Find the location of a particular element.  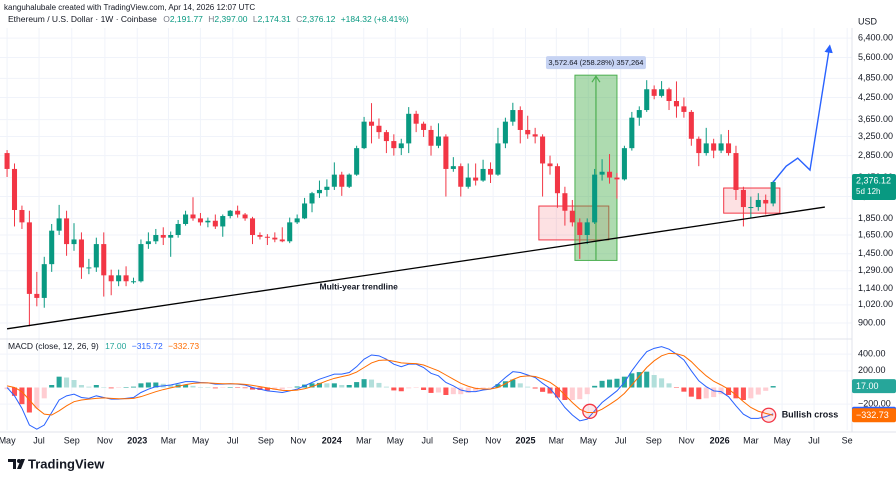

x-tick-label: 2025 is located at coordinates (525, 440).